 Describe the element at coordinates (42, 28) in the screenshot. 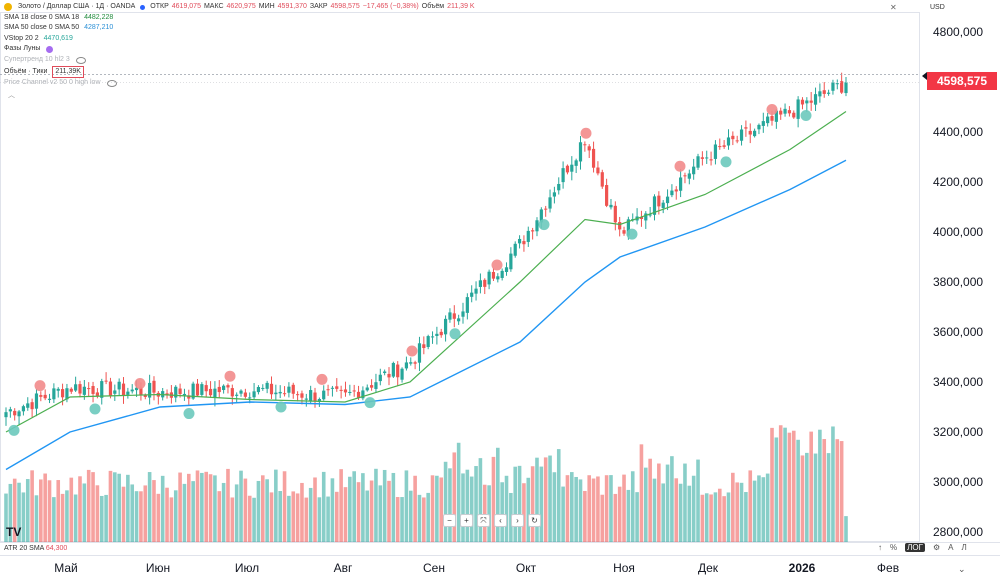

I see `sma50-label: SMA 50 close 0 SMA 50` at that location.